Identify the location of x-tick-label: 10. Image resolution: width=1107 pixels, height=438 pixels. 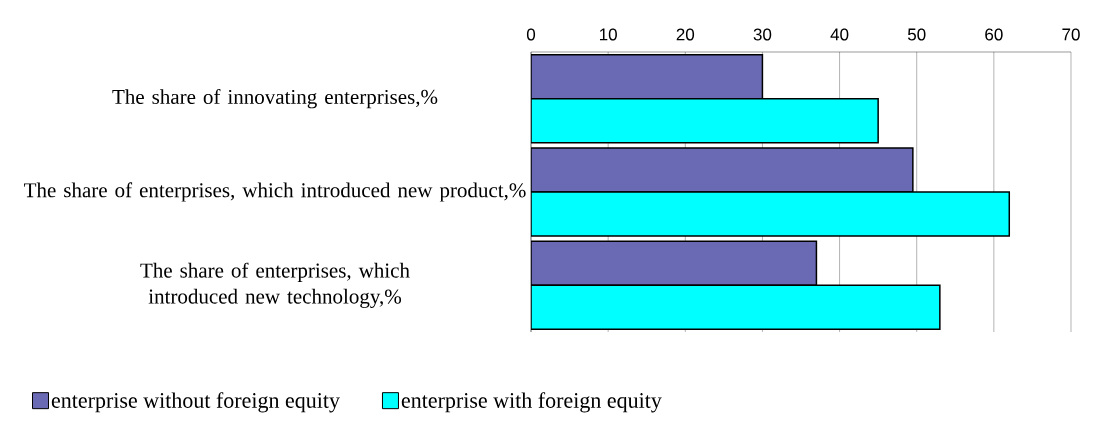
(608, 34).